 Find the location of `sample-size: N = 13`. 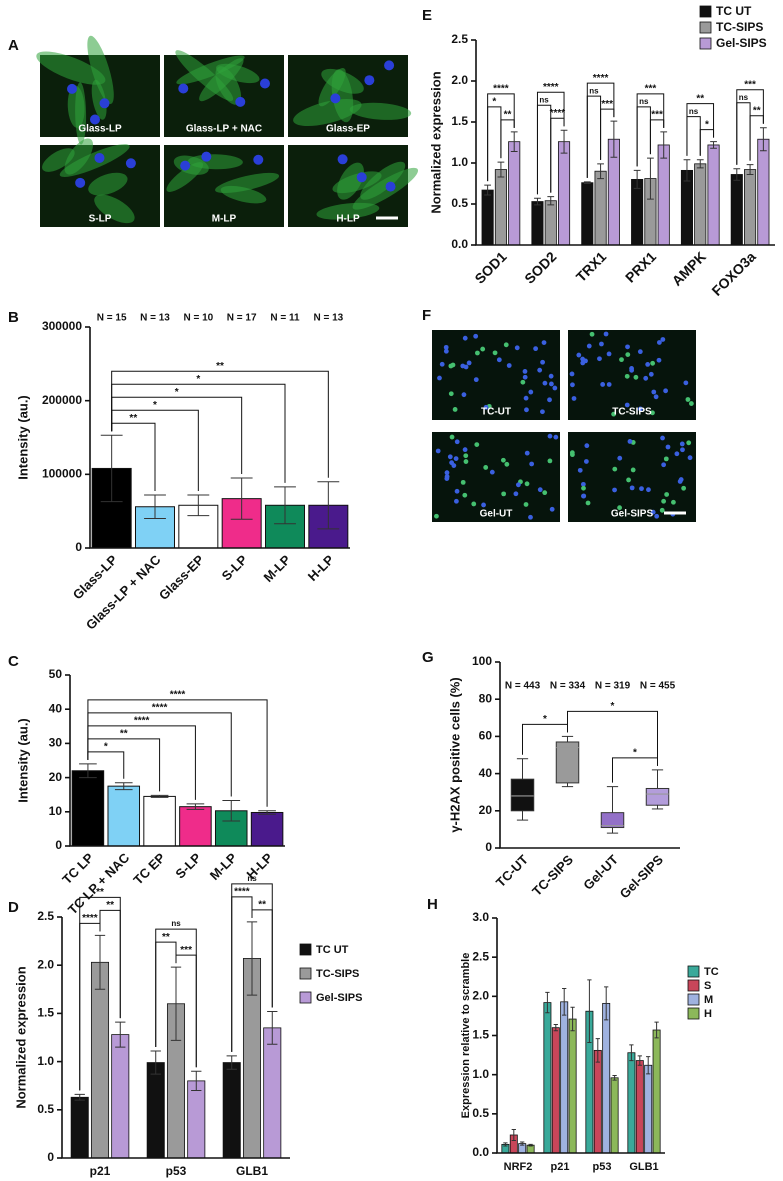

sample-size: N = 13 is located at coordinates (155, 318).